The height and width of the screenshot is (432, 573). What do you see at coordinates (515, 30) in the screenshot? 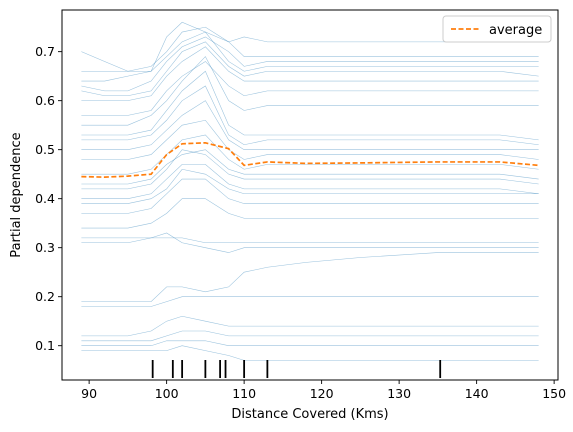
I see `legend-label-average: average` at bounding box center [515, 30].